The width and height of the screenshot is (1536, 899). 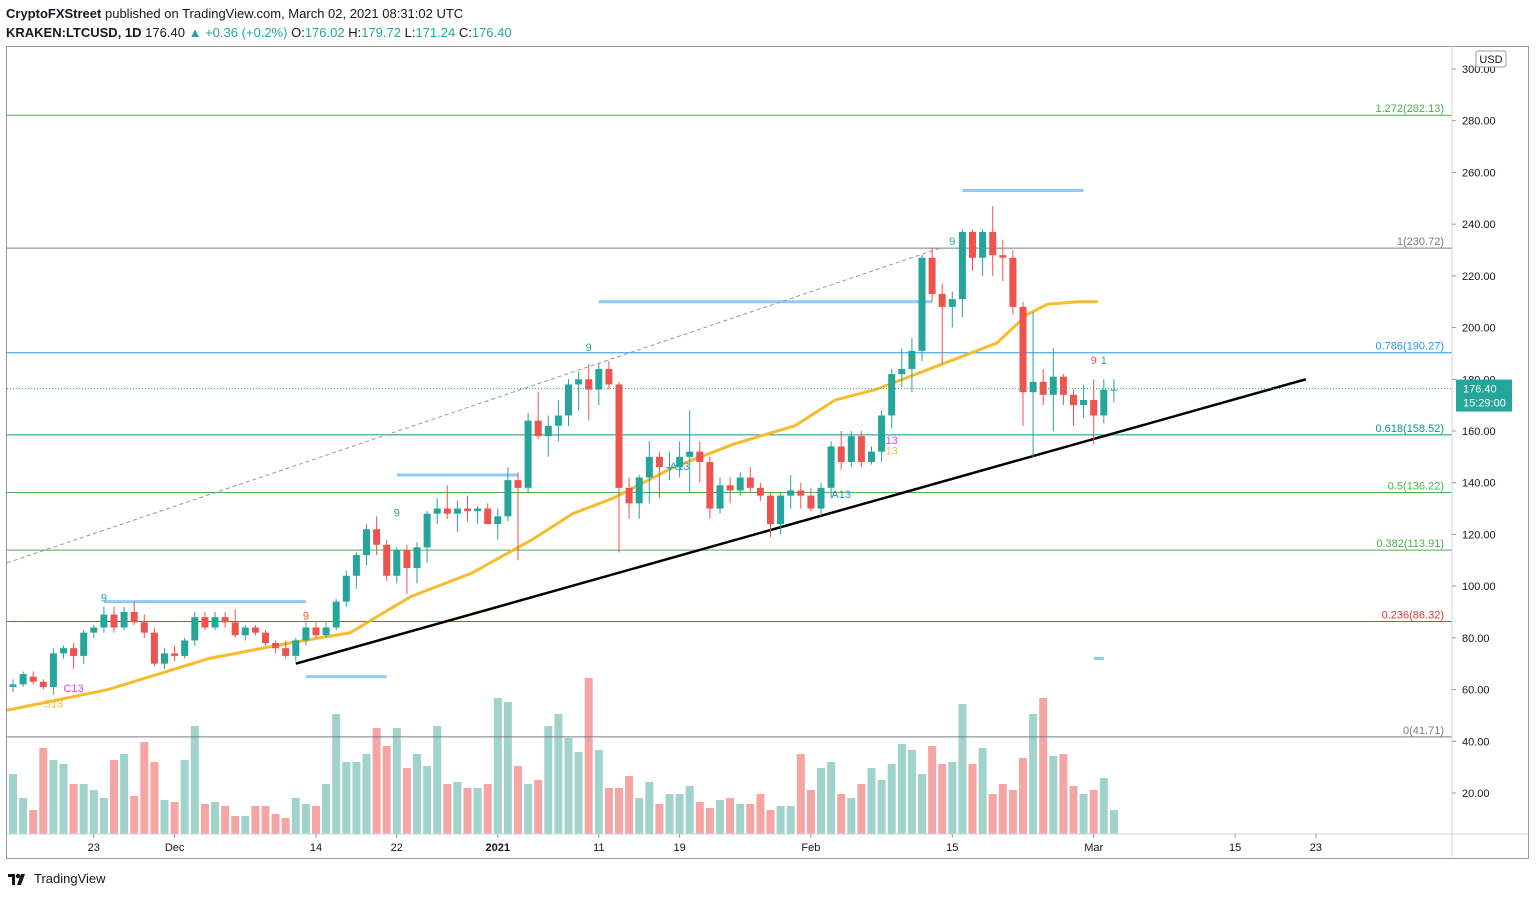 I want to click on countdown-label: 15:29:00, so click(x=1484, y=404).